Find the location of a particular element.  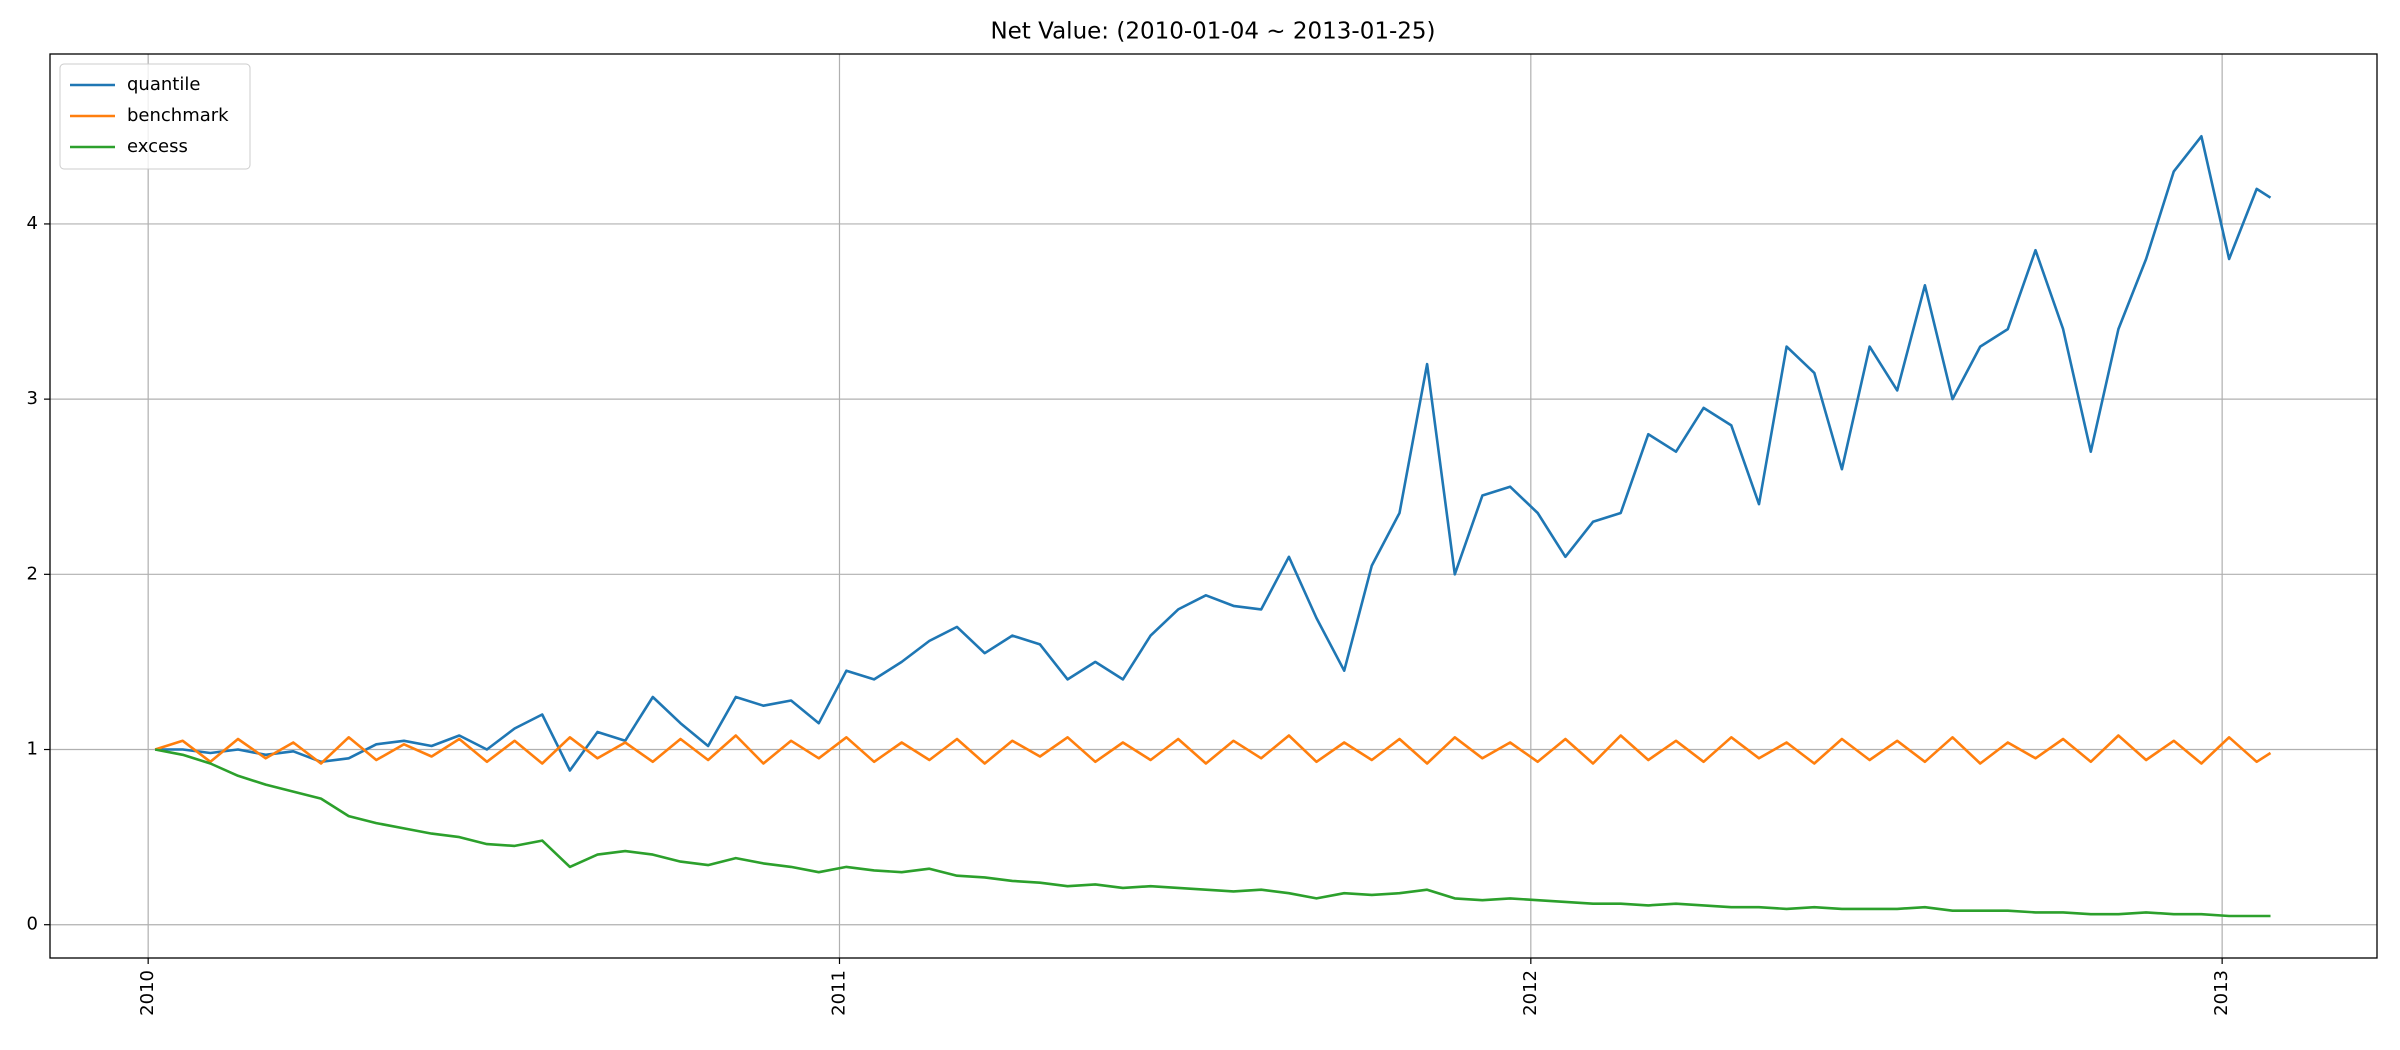

legend-box is located at coordinates (155, 116).